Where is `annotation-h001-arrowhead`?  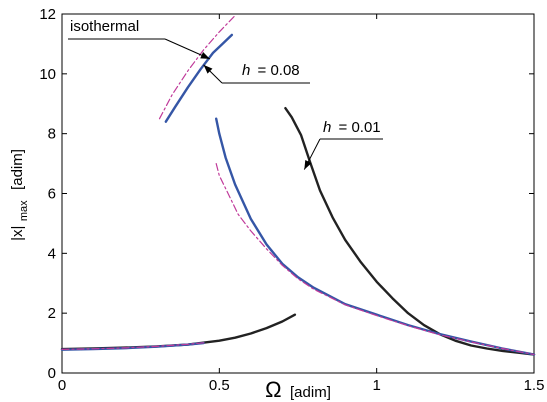
annotation-h001-arrowhead is located at coordinates (308, 164).